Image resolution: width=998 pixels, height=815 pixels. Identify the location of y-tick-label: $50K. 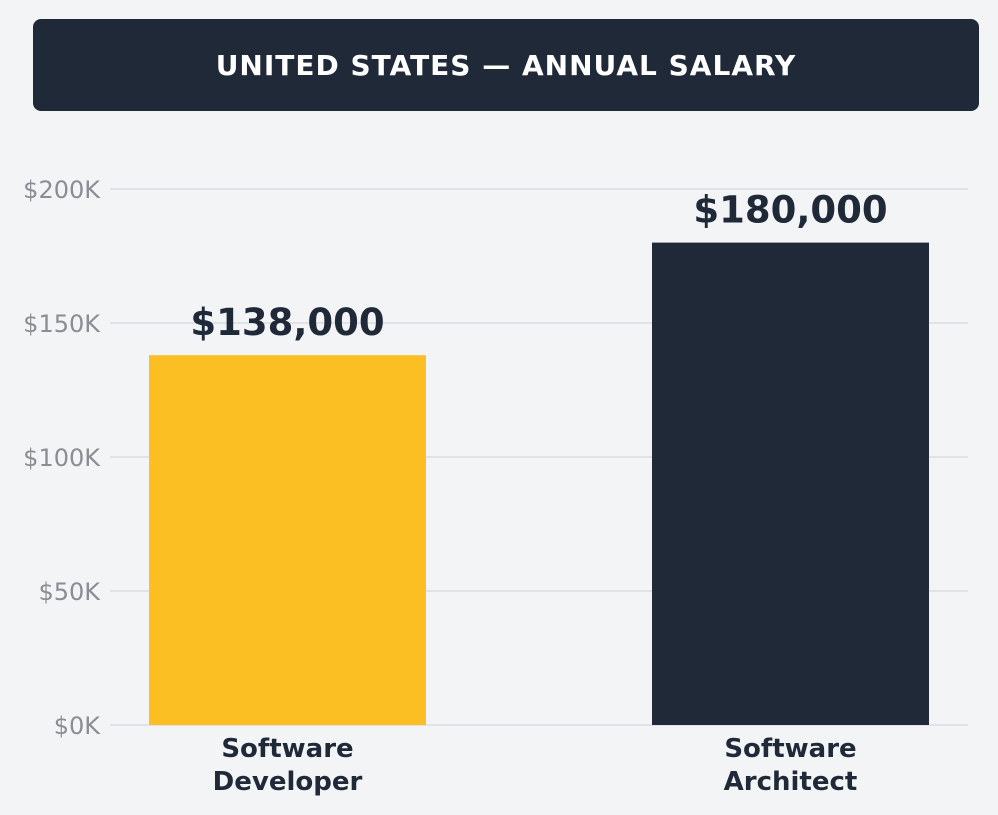
(69, 592).